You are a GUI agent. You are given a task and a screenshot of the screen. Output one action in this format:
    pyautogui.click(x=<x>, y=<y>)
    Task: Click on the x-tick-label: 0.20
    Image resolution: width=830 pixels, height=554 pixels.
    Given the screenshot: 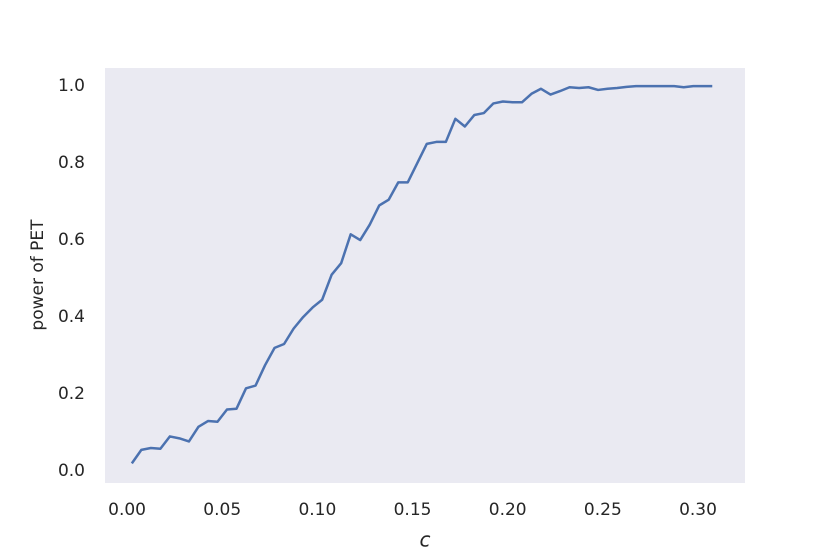 What is the action you would take?
    pyautogui.click(x=508, y=510)
    